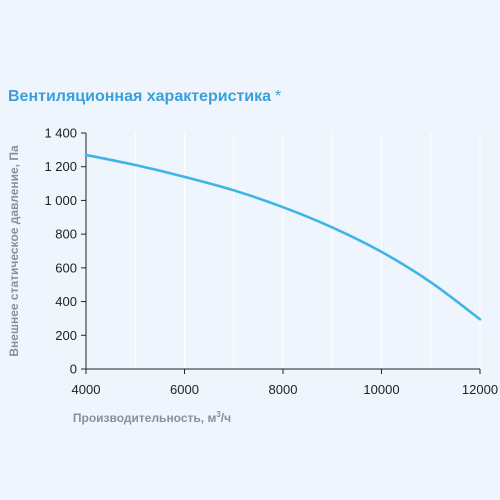  What do you see at coordinates (66, 301) in the screenshot?
I see `y-tick-label: 400` at bounding box center [66, 301].